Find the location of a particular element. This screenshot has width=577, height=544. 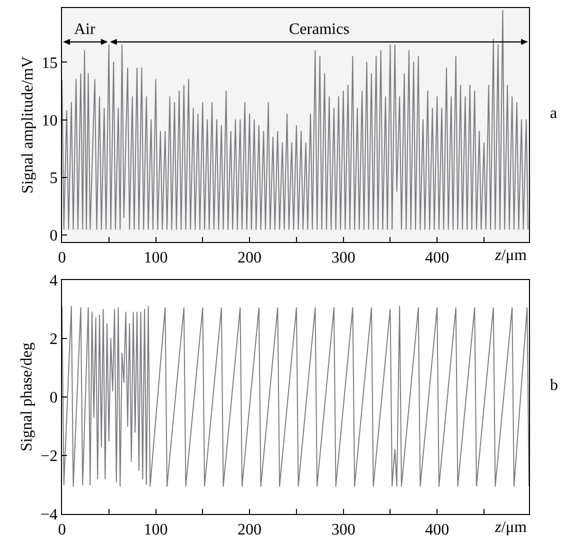

band-label: Air is located at coordinates (85, 29).